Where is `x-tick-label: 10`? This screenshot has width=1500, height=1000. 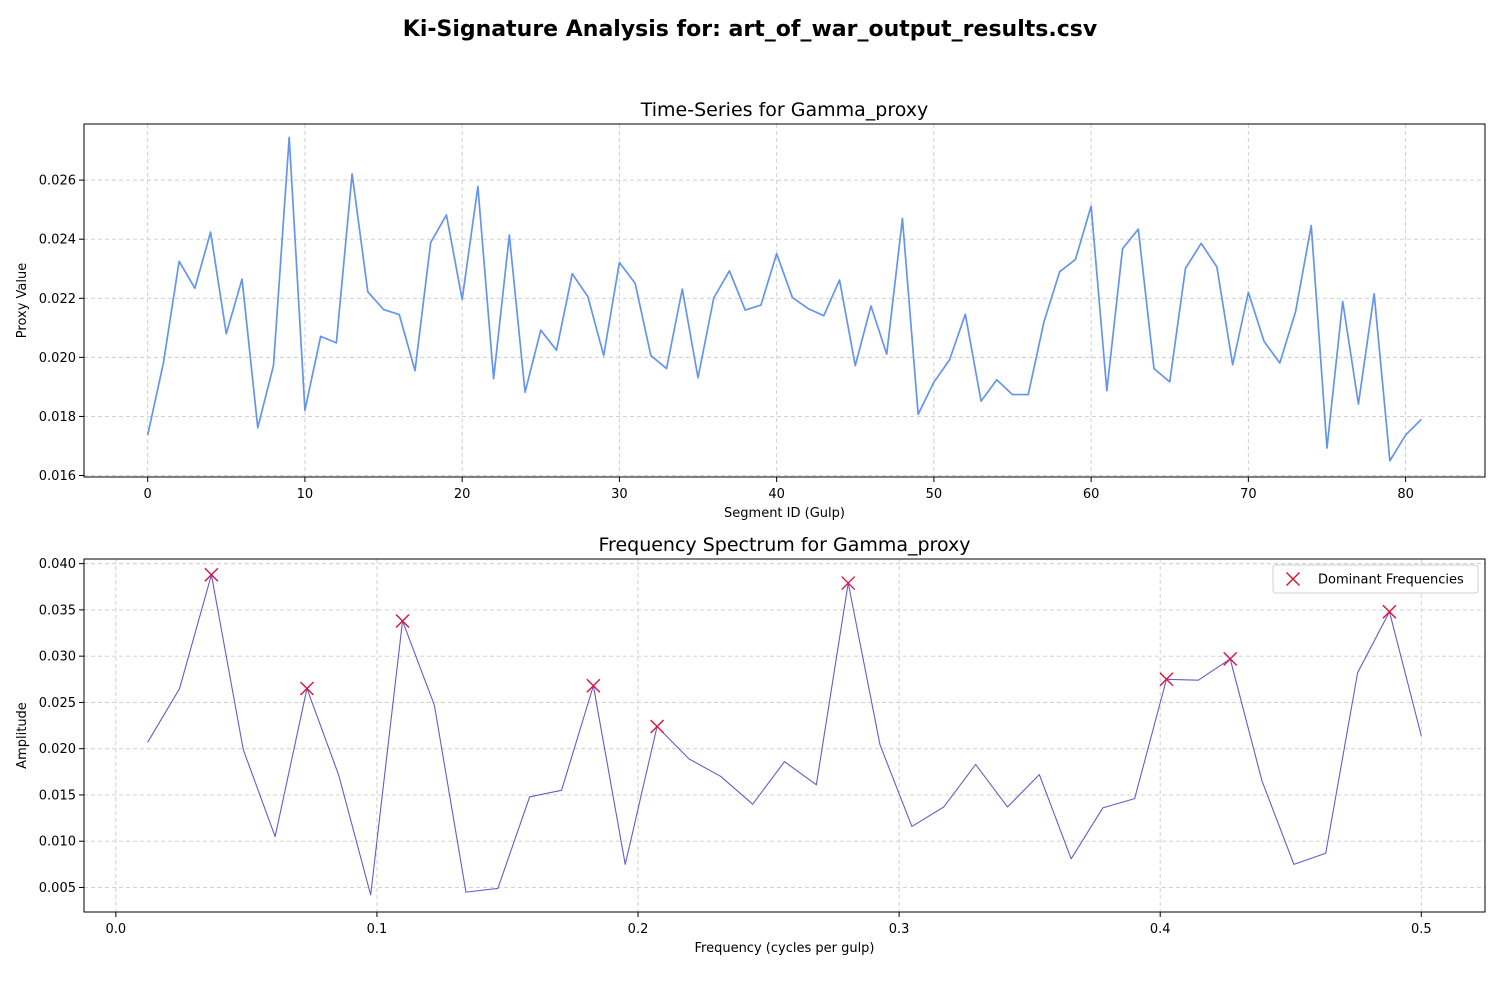
x-tick-label: 10 is located at coordinates (305, 494).